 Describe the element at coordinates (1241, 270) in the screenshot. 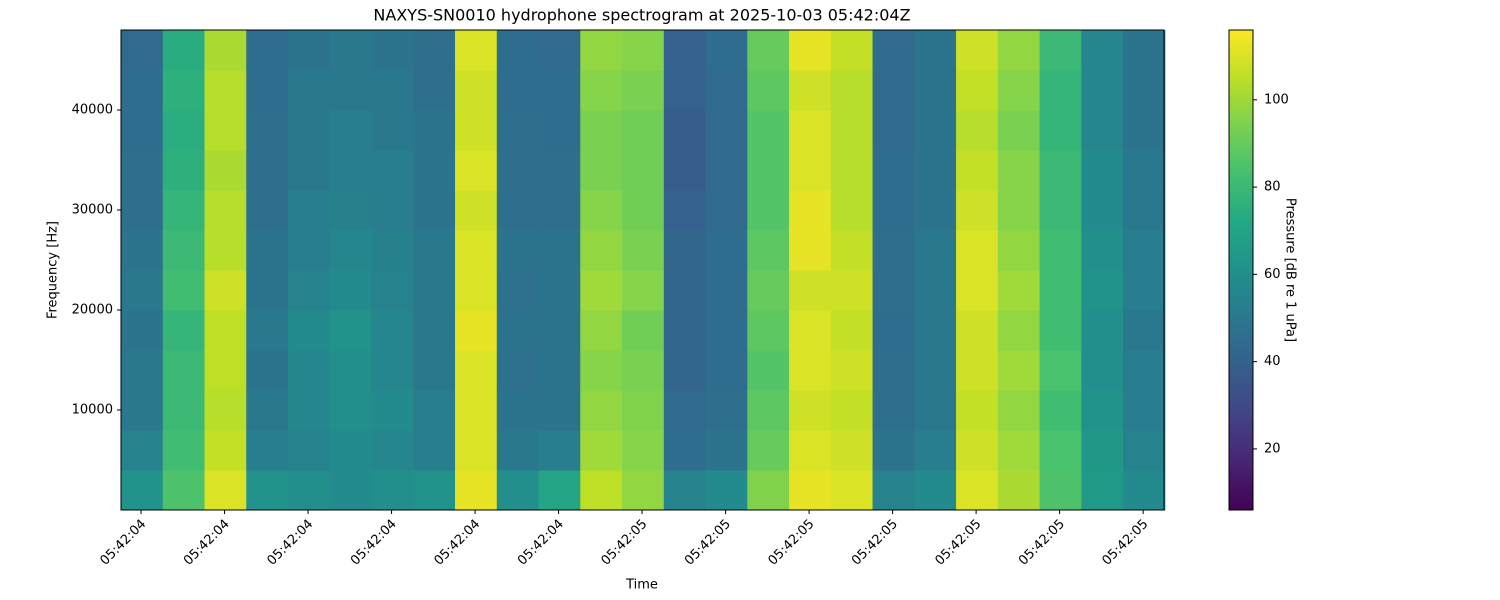

I see `colorbar` at that location.